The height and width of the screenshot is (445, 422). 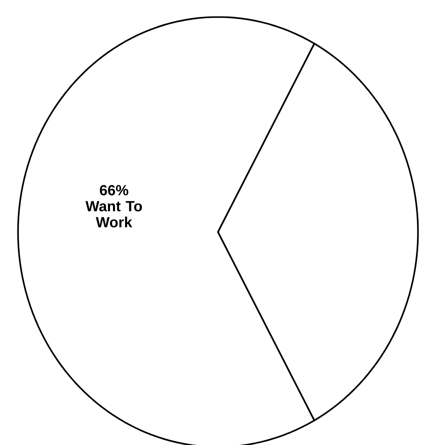 What do you see at coordinates (114, 190) in the screenshot?
I see `data-label: 66%` at bounding box center [114, 190].